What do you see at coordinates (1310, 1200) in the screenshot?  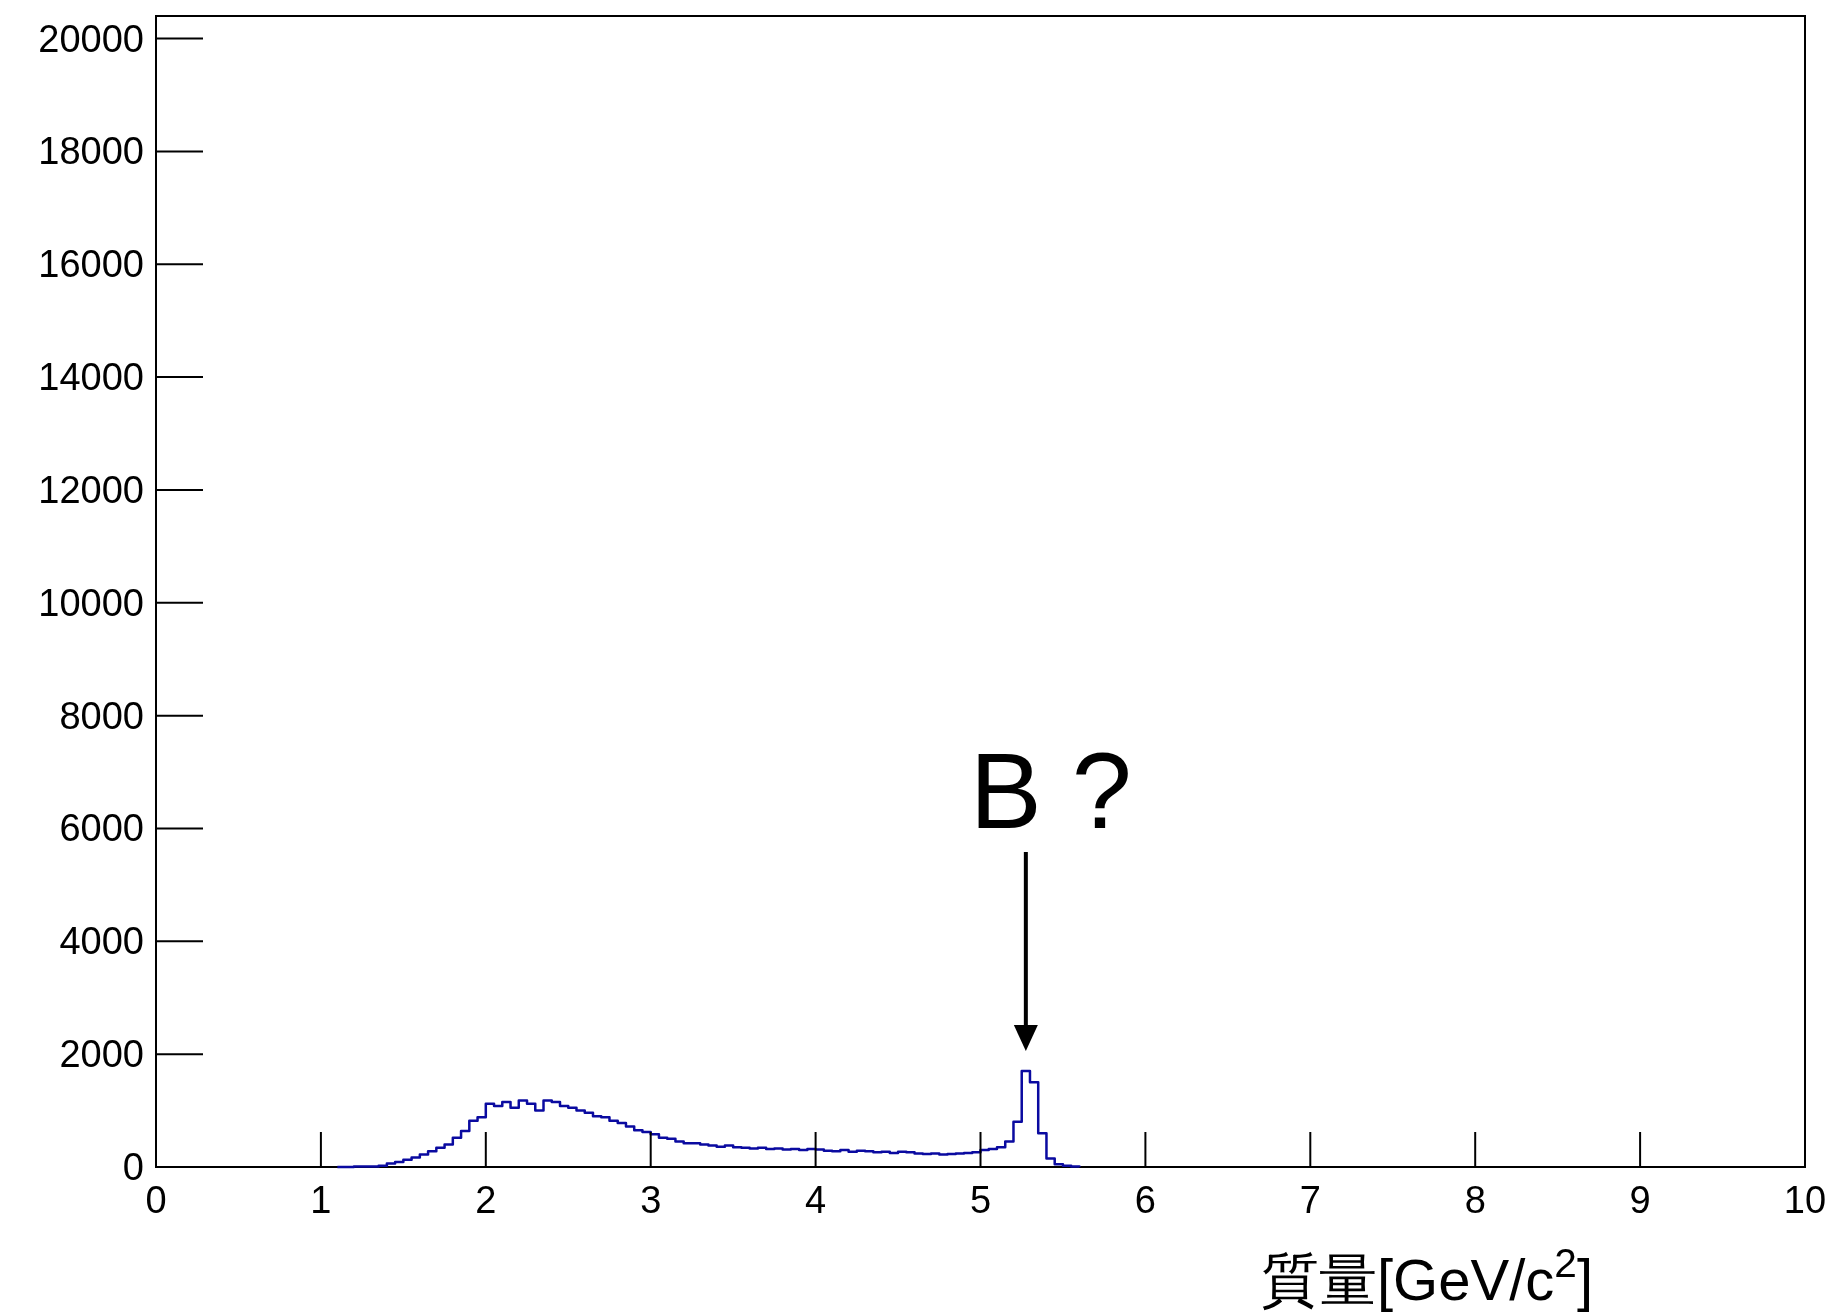 I see `x-tick-label: 7` at bounding box center [1310, 1200].